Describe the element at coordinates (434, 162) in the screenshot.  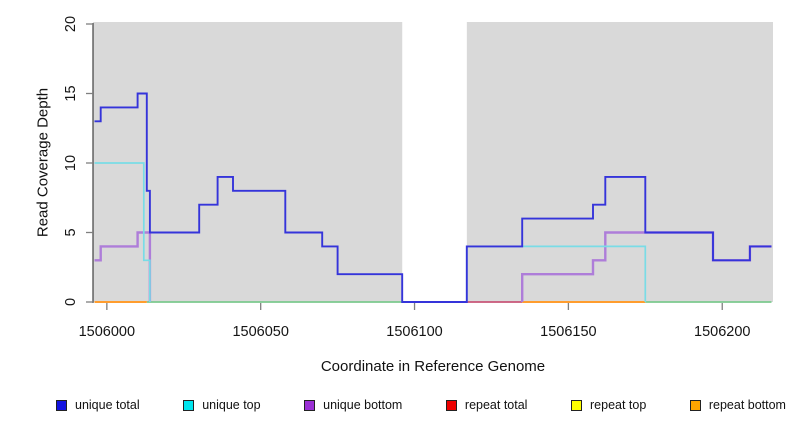
I see `masked-region` at that location.